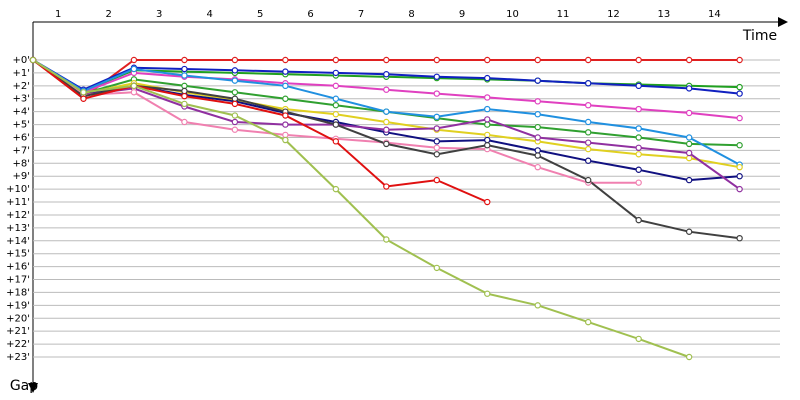 This screenshot has height=400, width=800. Describe the element at coordinates (18, 318) in the screenshot. I see `y-tick-label: +20'` at that location.